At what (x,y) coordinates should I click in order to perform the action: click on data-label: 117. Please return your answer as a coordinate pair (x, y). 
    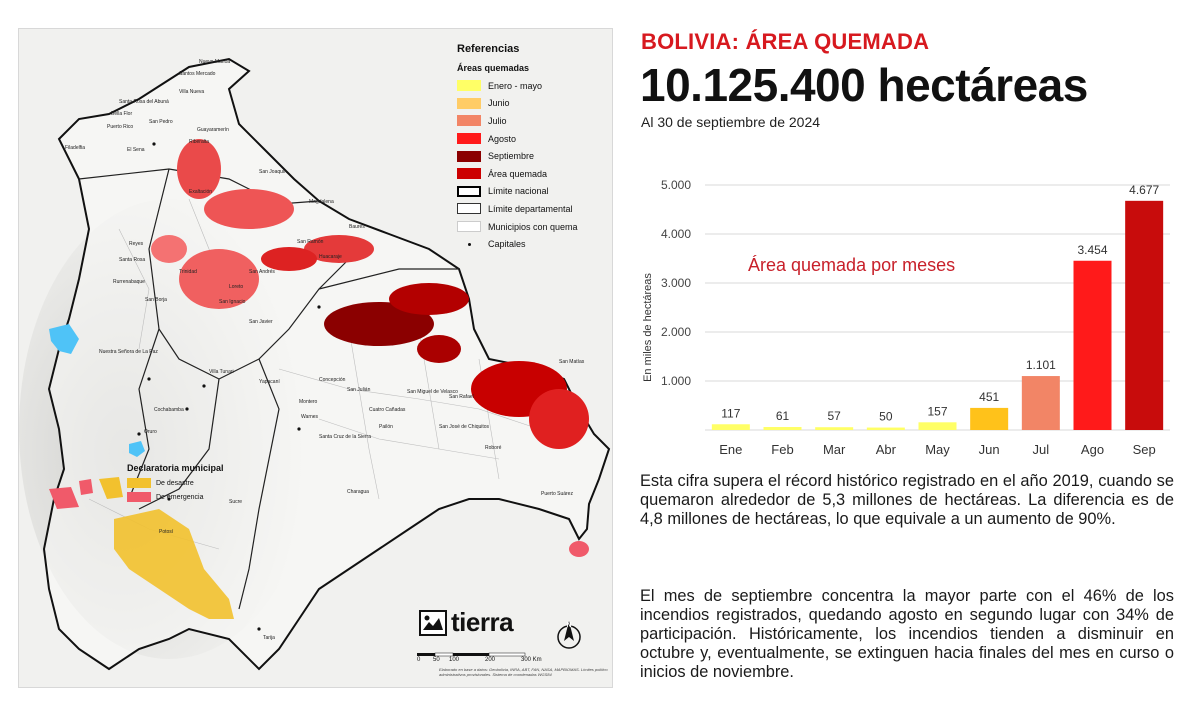
    Looking at the image, I should click on (730, 413).